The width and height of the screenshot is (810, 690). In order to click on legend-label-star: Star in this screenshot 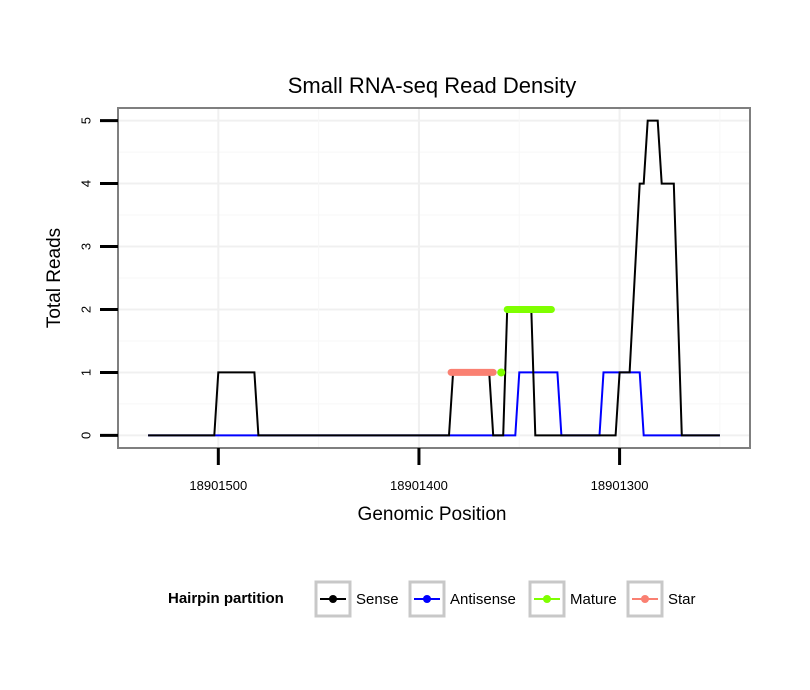, I will do `click(682, 599)`.